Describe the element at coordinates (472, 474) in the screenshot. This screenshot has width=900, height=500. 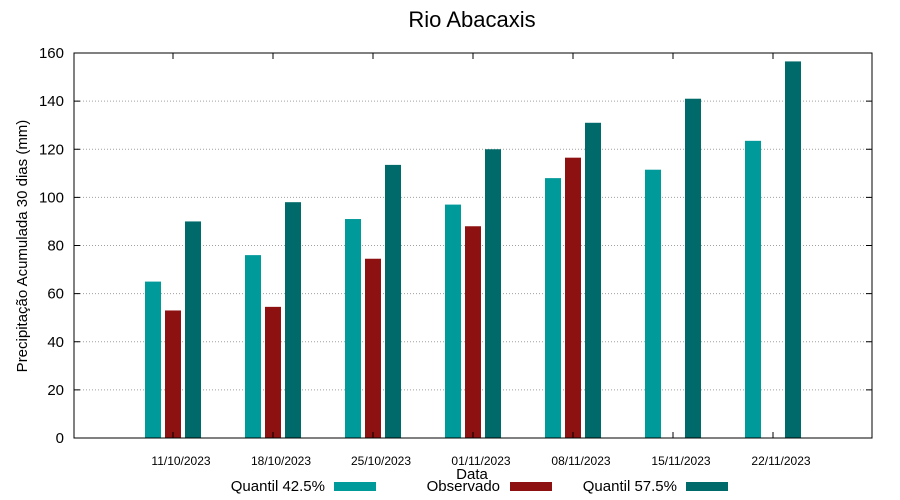
I see `x-axis-label: Data` at that location.